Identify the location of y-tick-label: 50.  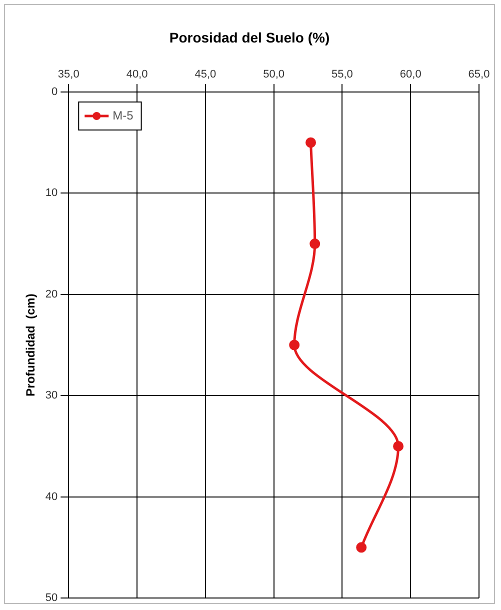
(51, 598).